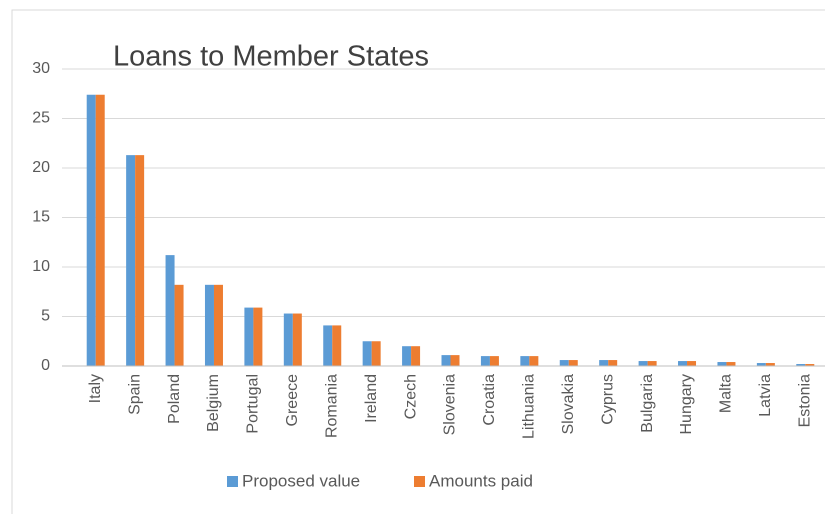 This screenshot has height=514, width=825. What do you see at coordinates (253, 404) in the screenshot?
I see `x-tick-label: Portugal` at bounding box center [253, 404].